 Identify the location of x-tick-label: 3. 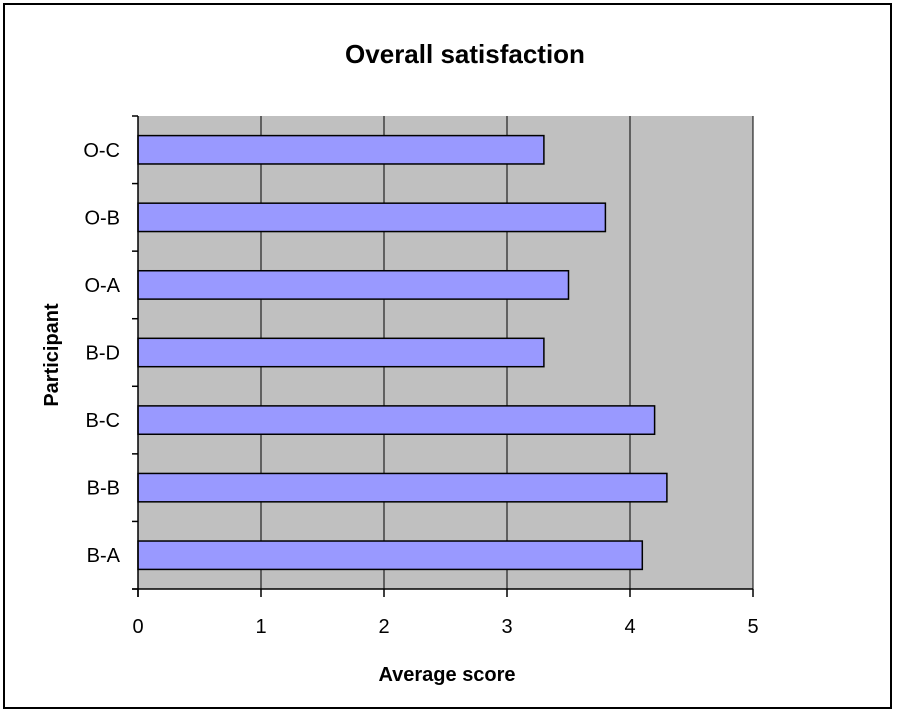
(506, 627).